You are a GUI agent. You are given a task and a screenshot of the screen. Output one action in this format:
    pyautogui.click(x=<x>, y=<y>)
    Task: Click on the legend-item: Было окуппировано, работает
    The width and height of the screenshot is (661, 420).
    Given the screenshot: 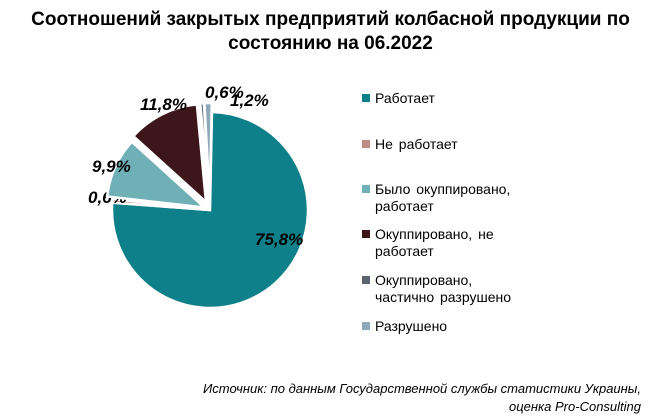 What is the action you would take?
    pyautogui.click(x=507, y=198)
    